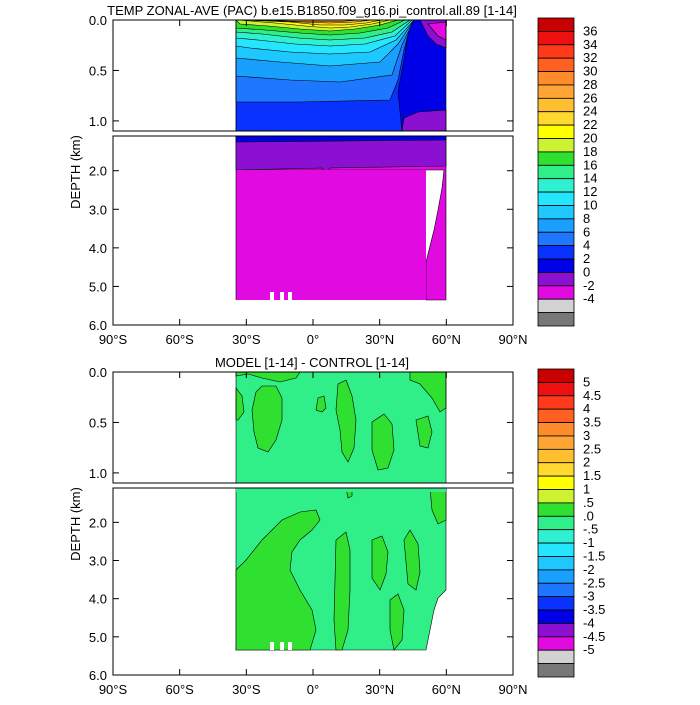 This screenshot has height=705, width=700. I want to click on colorbar-label: 16, so click(590, 164).